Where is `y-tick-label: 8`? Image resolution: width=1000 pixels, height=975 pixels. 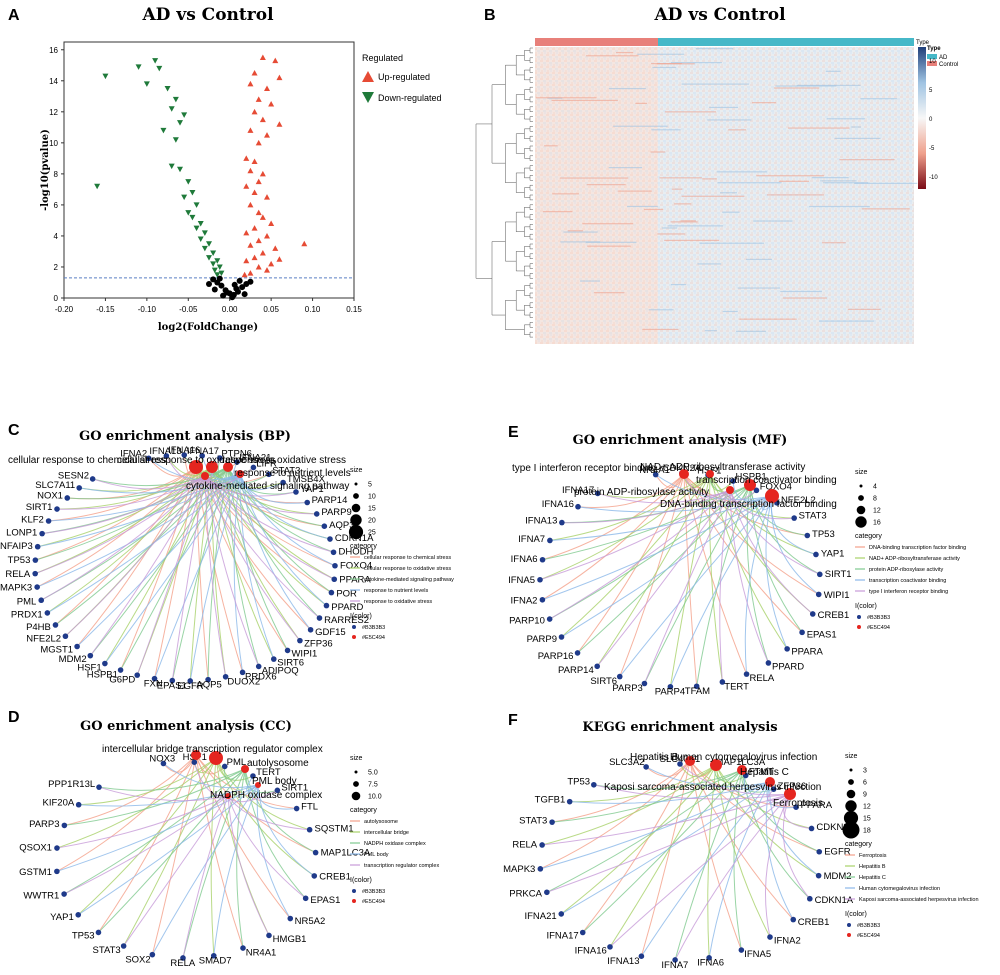
y-tick-label: 8 is located at coordinates (56, 174).